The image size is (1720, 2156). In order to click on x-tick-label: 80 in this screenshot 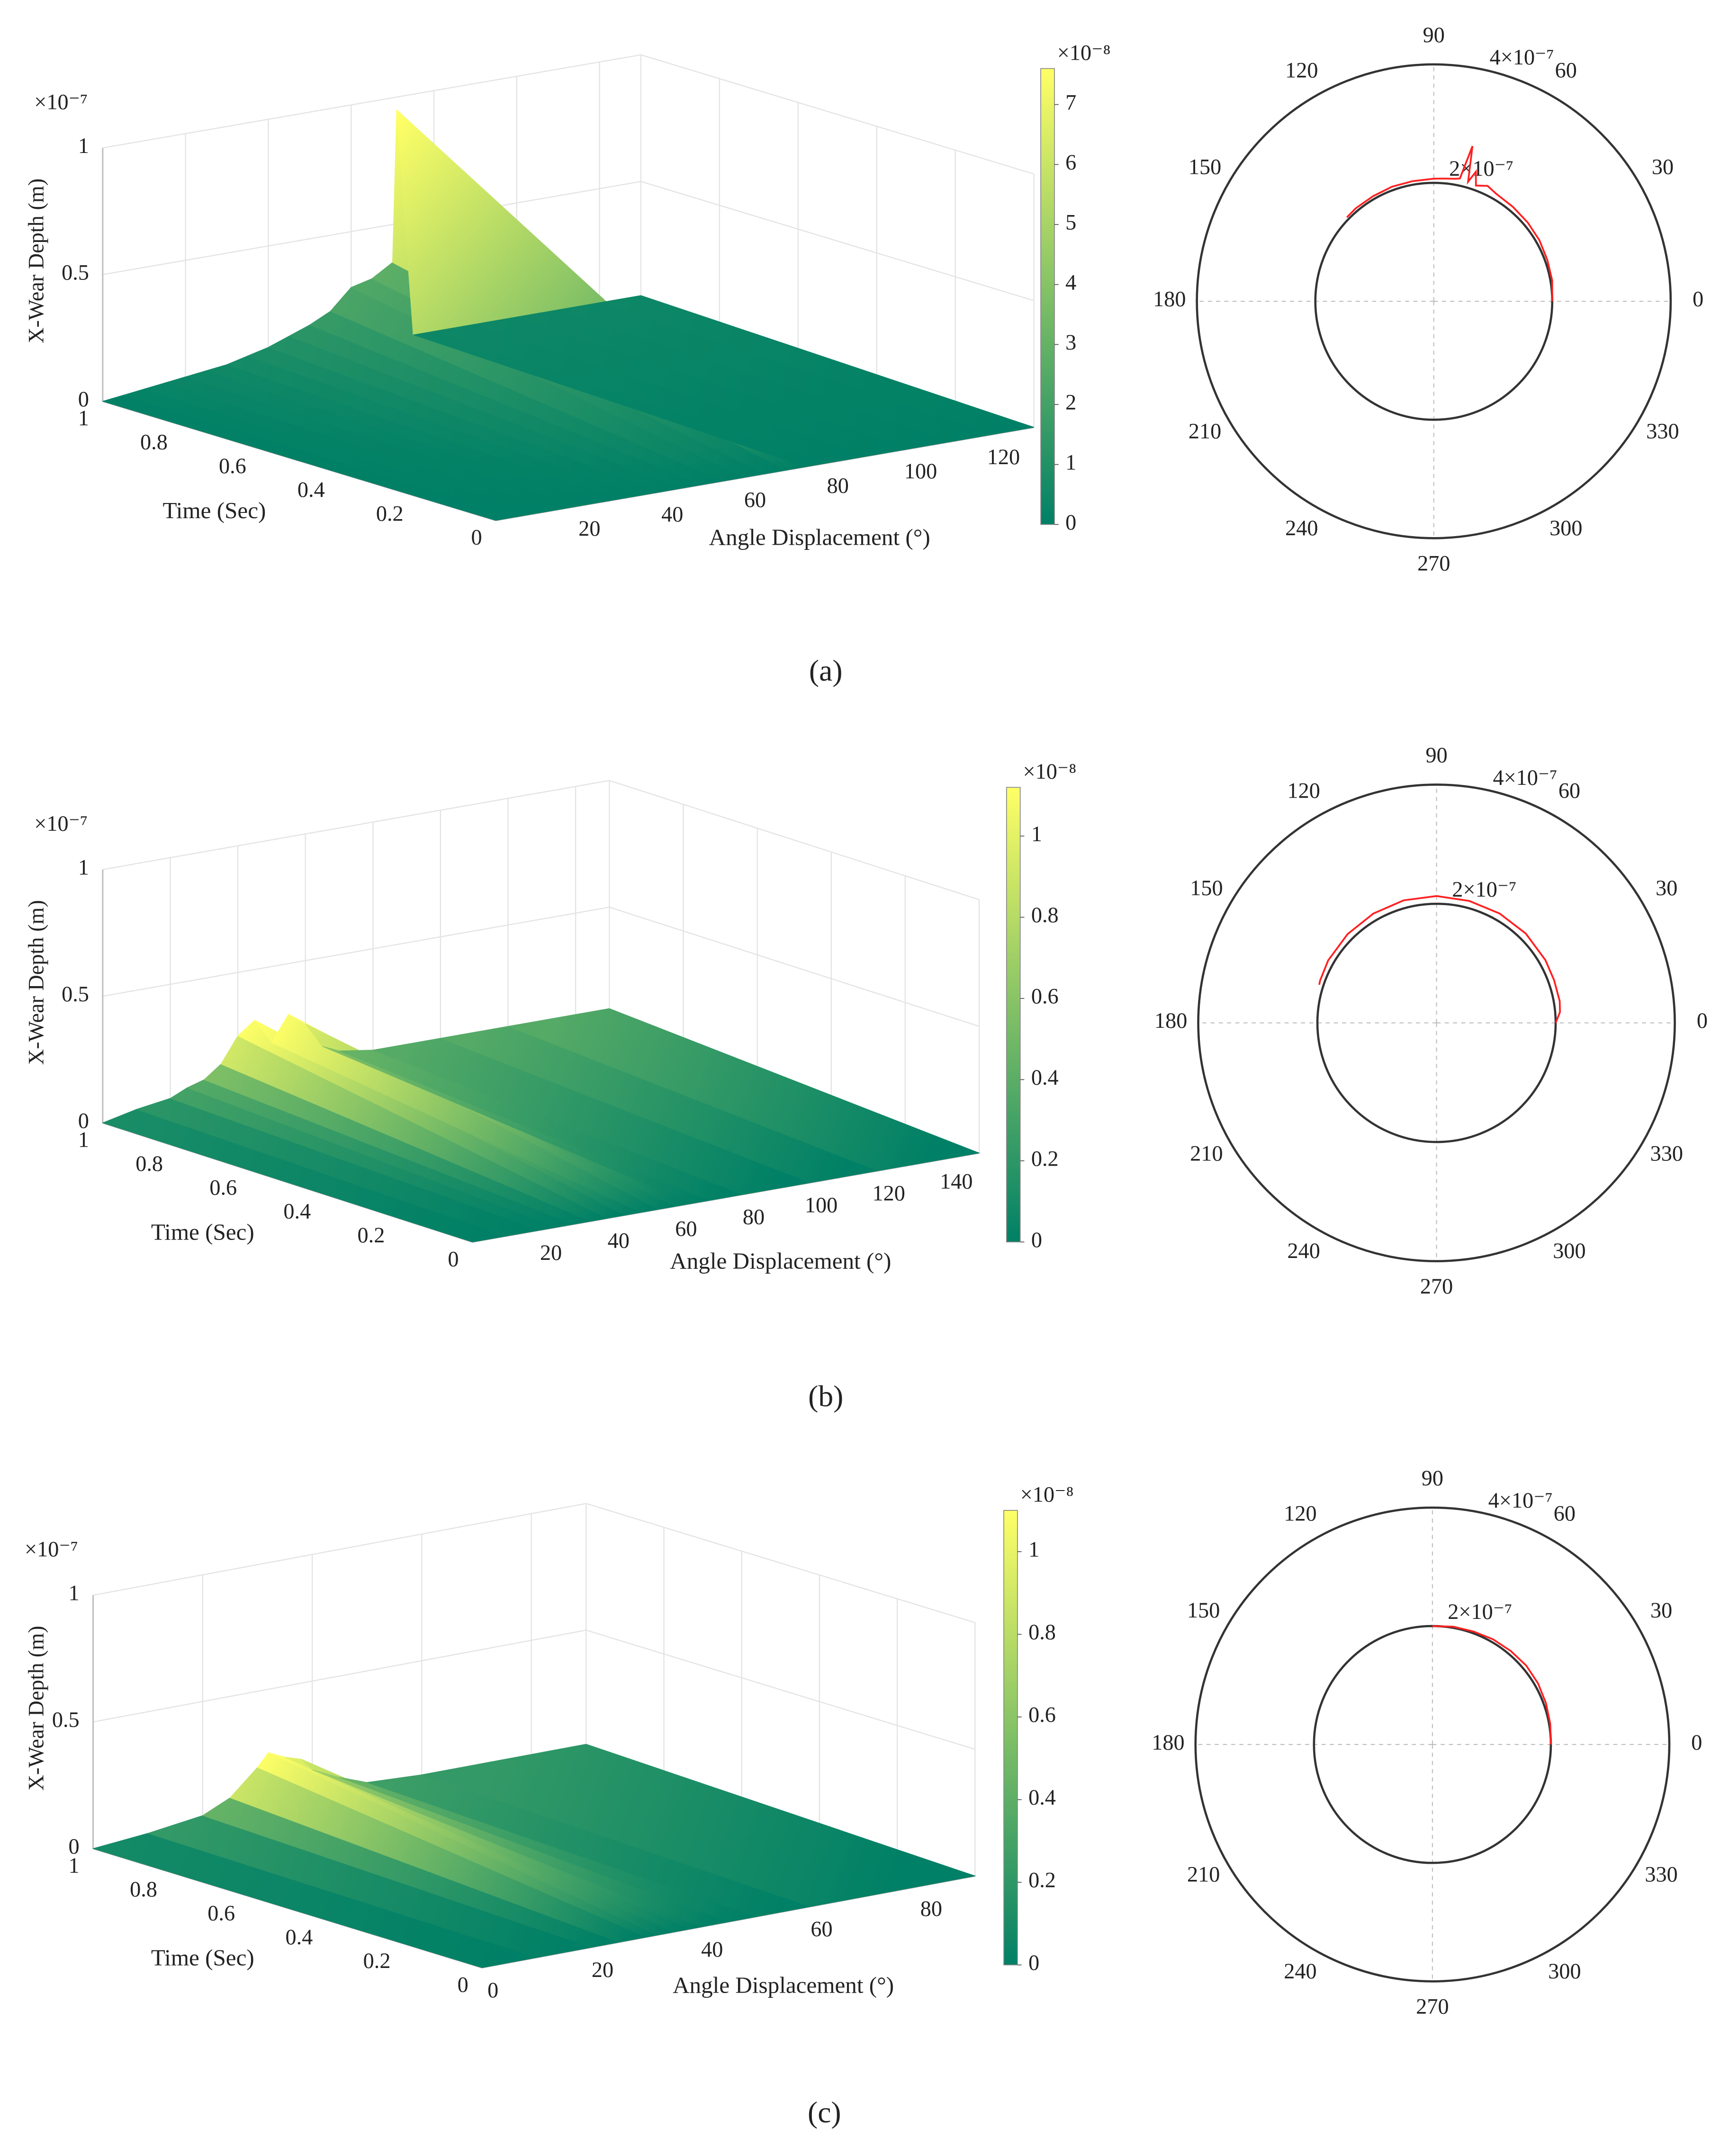, I will do `click(754, 1217)`.